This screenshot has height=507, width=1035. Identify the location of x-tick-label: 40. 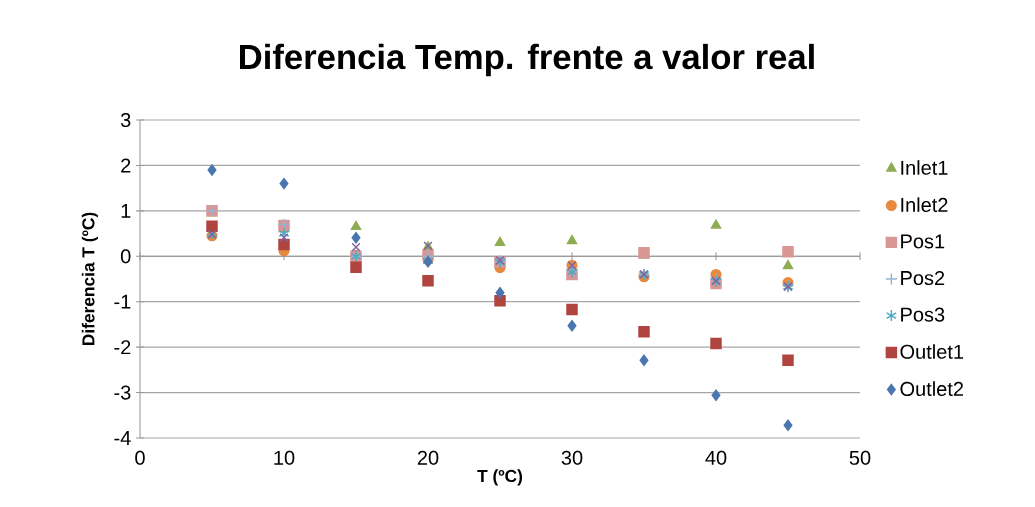
(716, 457).